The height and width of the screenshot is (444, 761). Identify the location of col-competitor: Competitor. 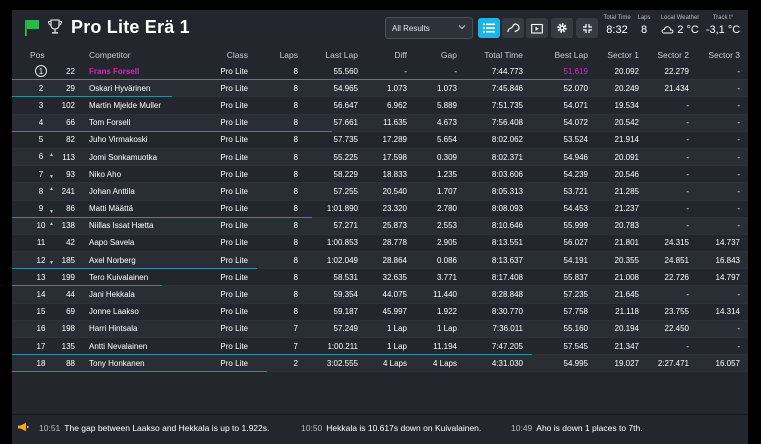
(110, 55).